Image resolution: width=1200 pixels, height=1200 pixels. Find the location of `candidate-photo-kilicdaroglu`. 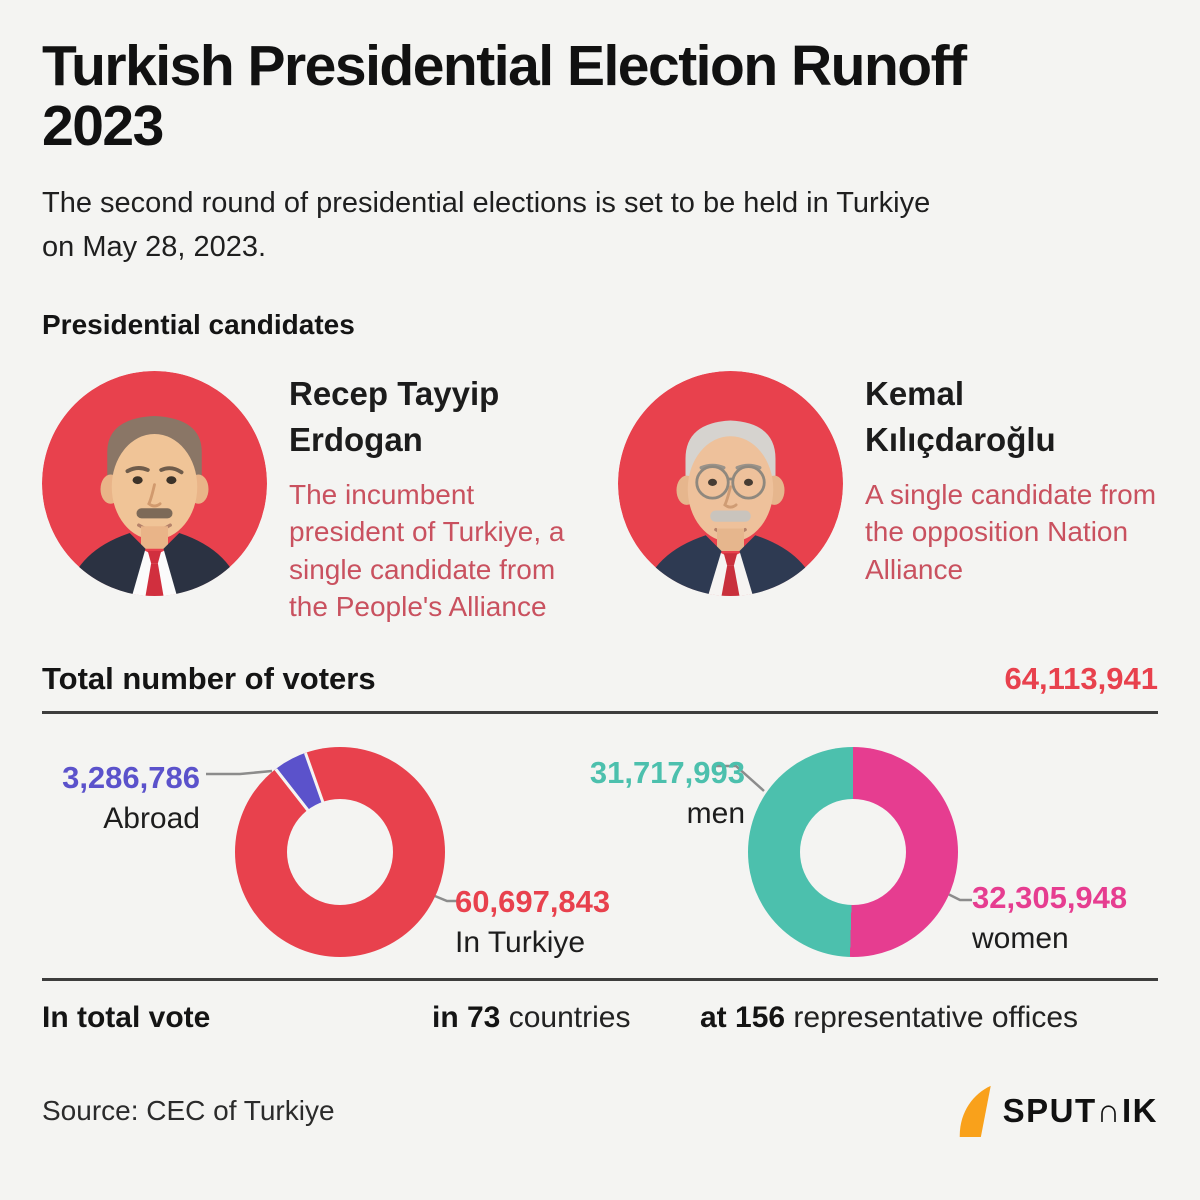

candidate-photo-kilicdaroglu is located at coordinates (730, 483).